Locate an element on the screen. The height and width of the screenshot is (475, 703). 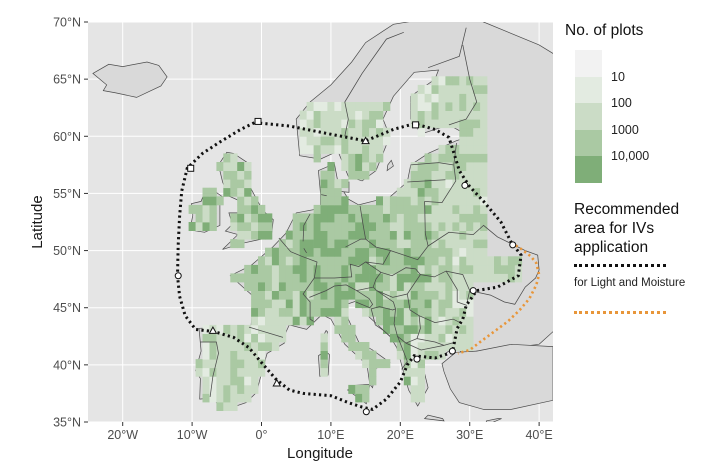
legend-swatch-label: 100 is located at coordinates (621, 103).